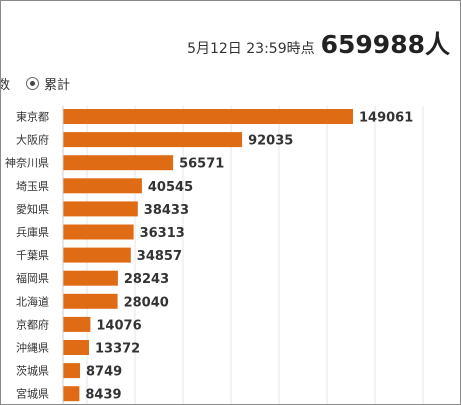 This screenshot has height=405, width=461. I want to click on value-label: 40545, so click(170, 187).